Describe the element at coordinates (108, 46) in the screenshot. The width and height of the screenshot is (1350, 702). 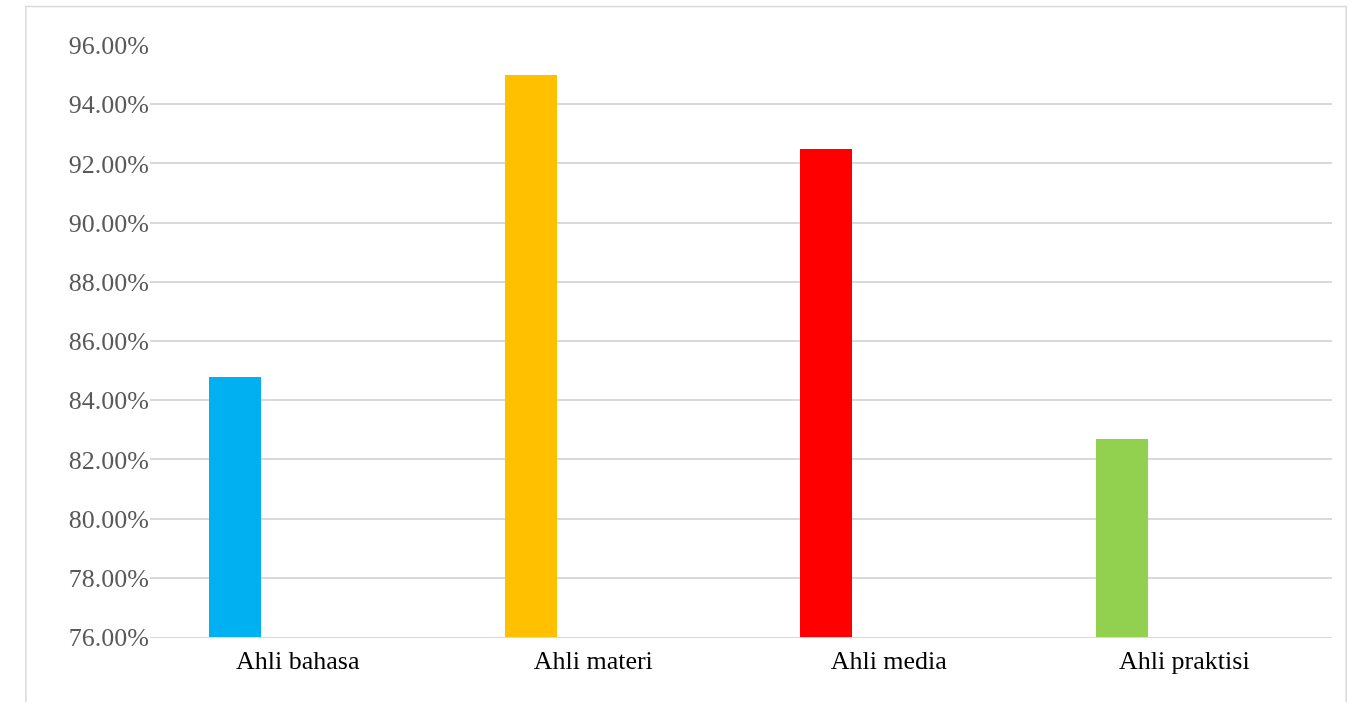
I see `y-tick-label: 96.00%` at that location.